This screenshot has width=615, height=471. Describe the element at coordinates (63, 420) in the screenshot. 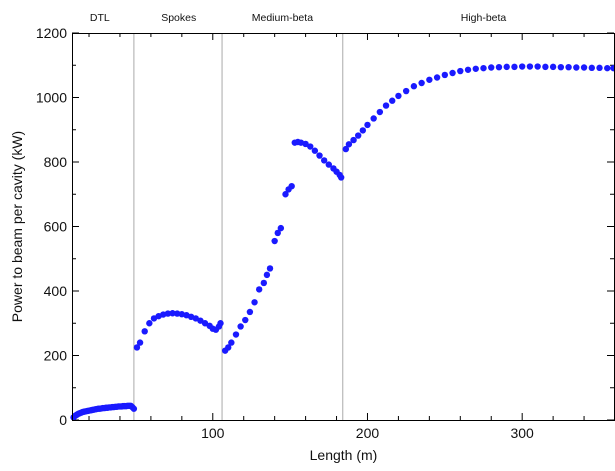

I see `y-tick-label: 0` at that location.